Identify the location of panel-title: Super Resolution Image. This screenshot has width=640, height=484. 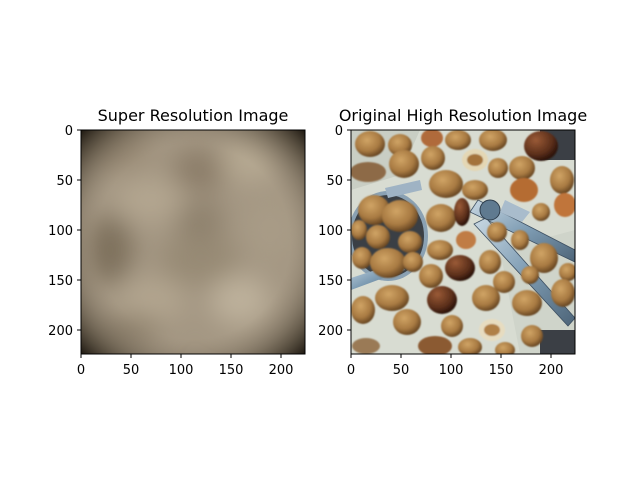
(193, 115).